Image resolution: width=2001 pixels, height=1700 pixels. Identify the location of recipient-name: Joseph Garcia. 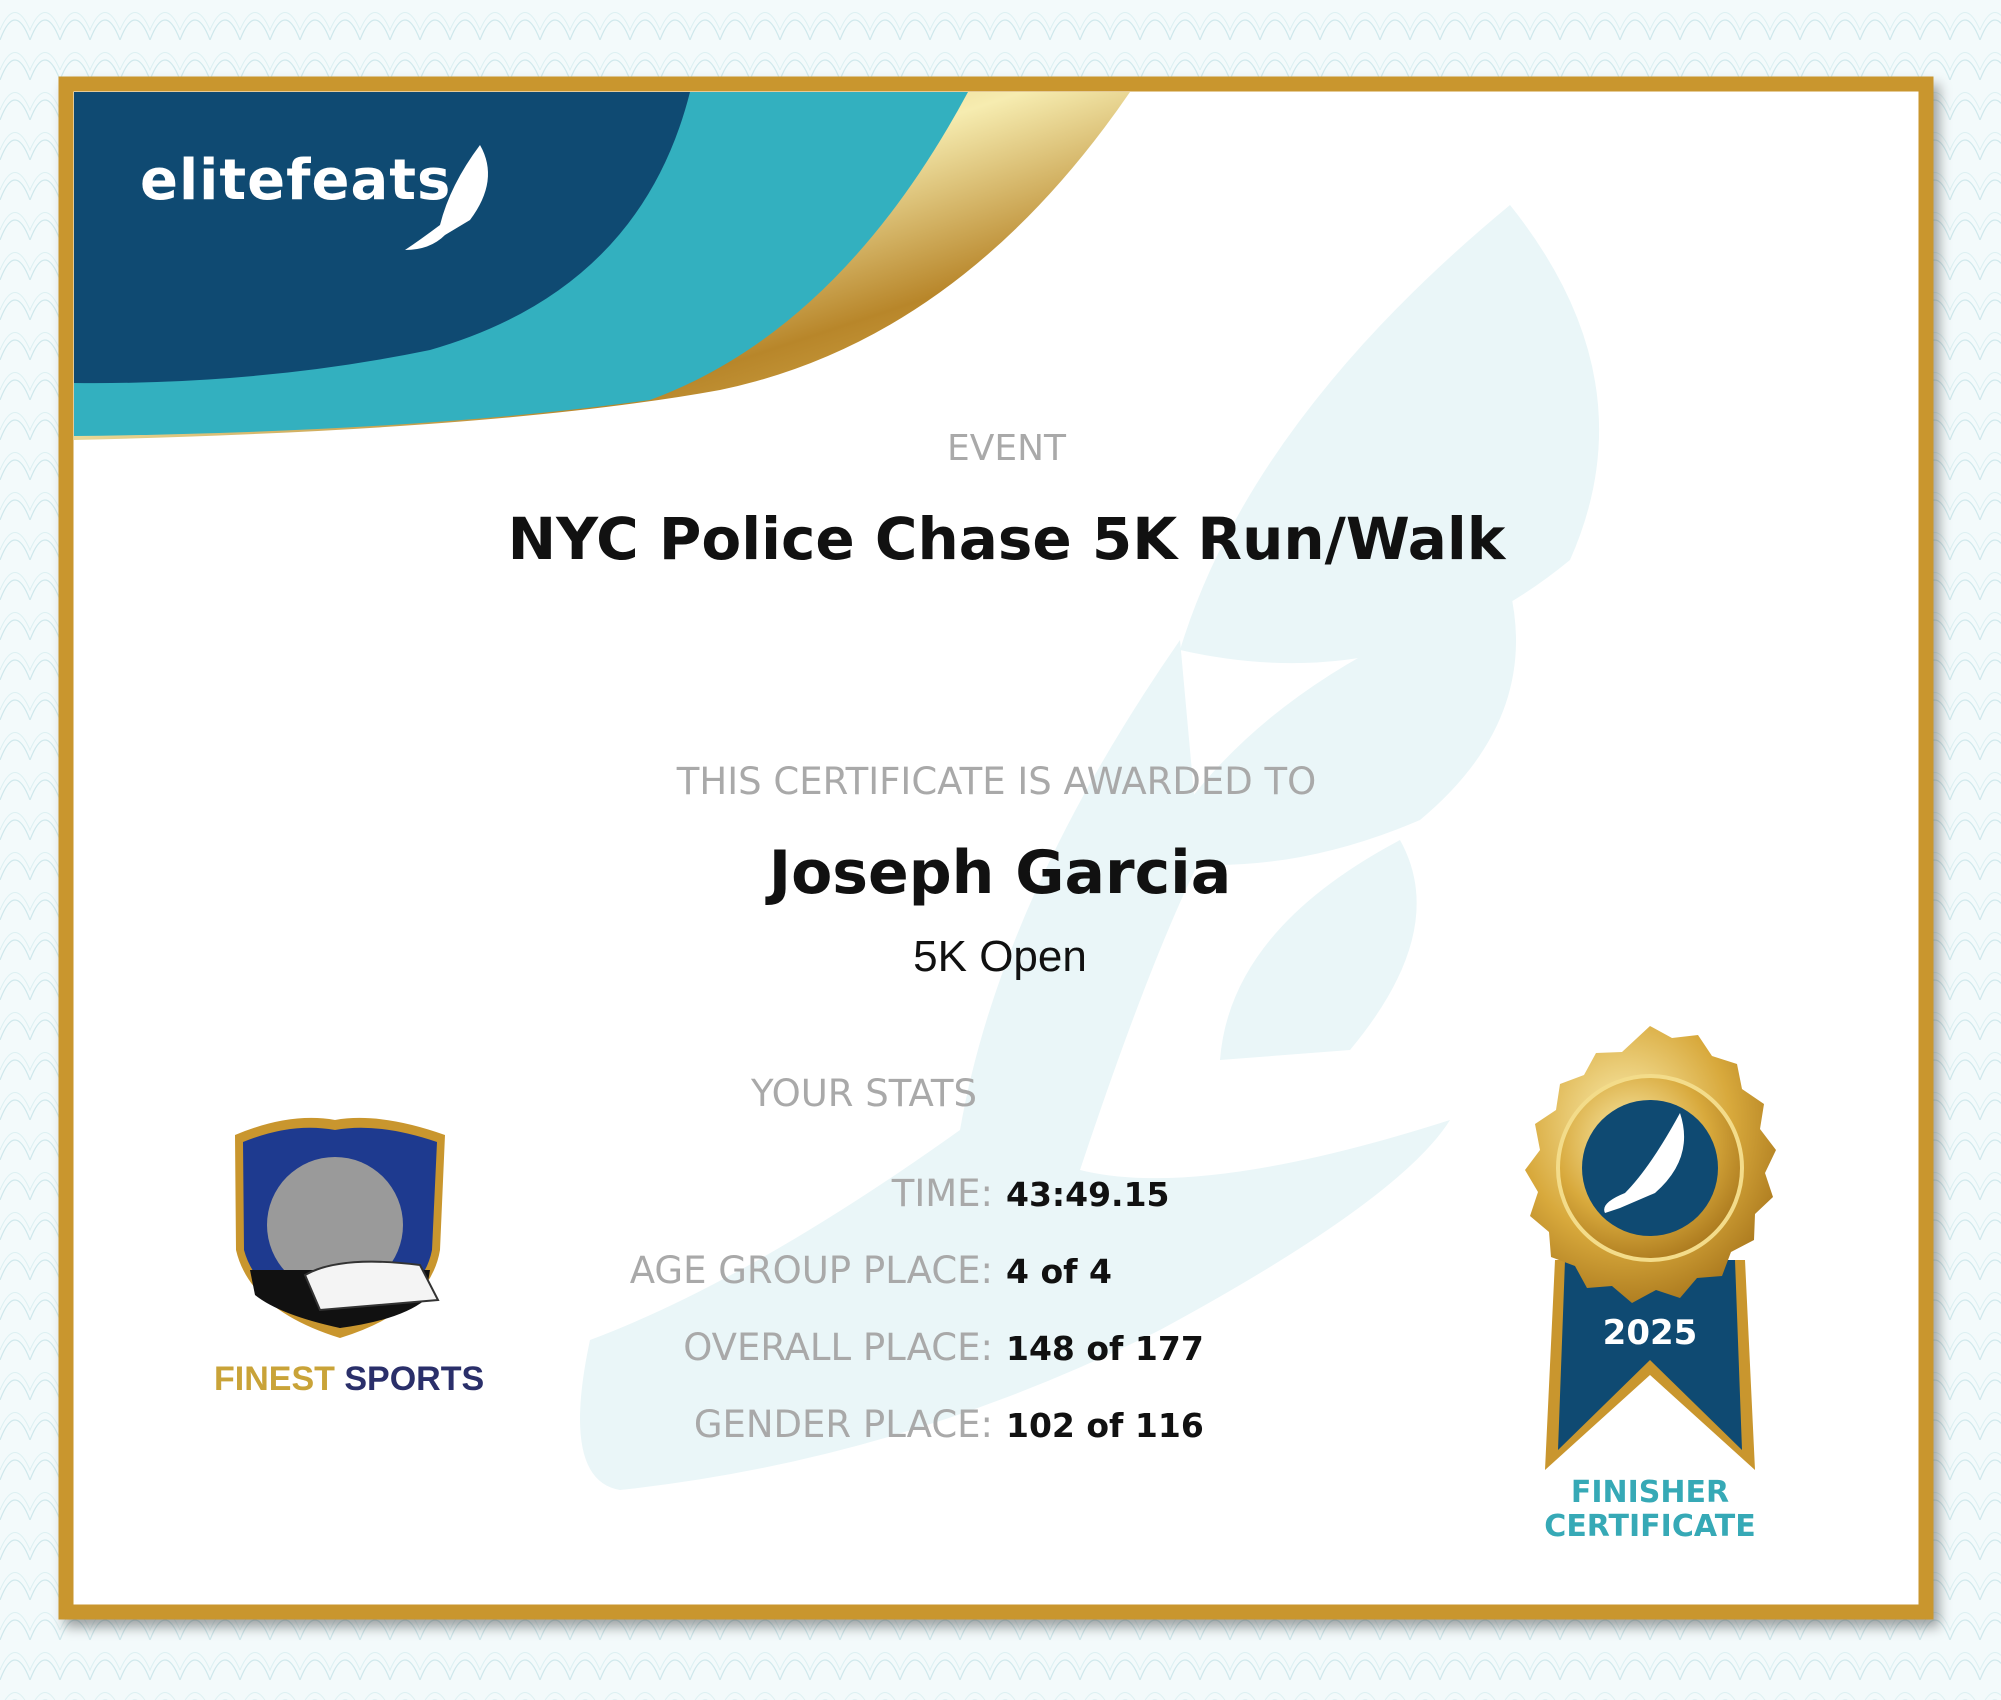
(1000, 873).